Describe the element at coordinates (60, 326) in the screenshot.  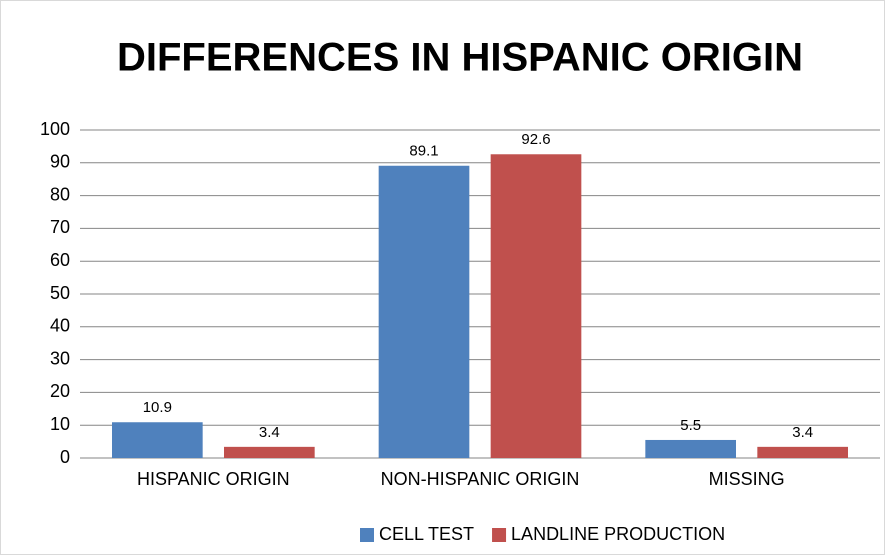
I see `y-tick-label: 40` at that location.